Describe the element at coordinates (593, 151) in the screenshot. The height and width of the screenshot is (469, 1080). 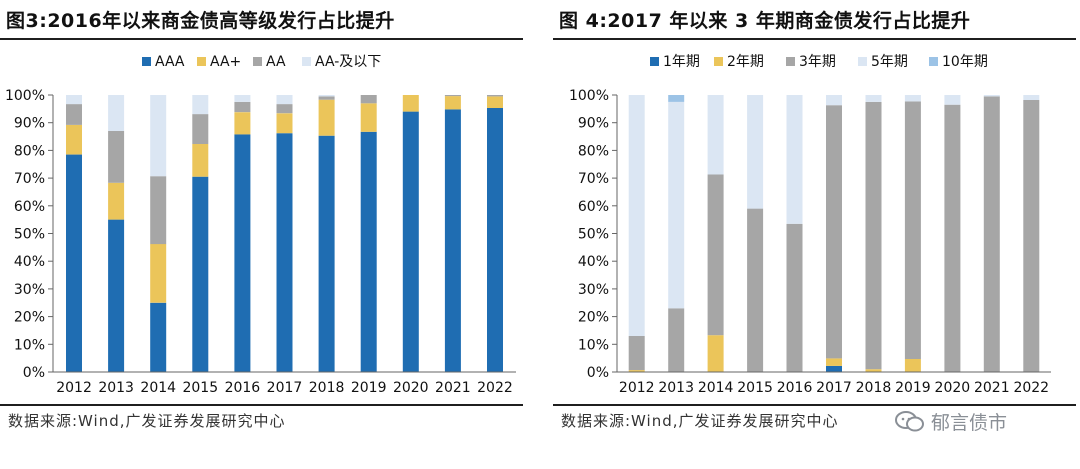
I see `y-tick-label: 80%` at that location.